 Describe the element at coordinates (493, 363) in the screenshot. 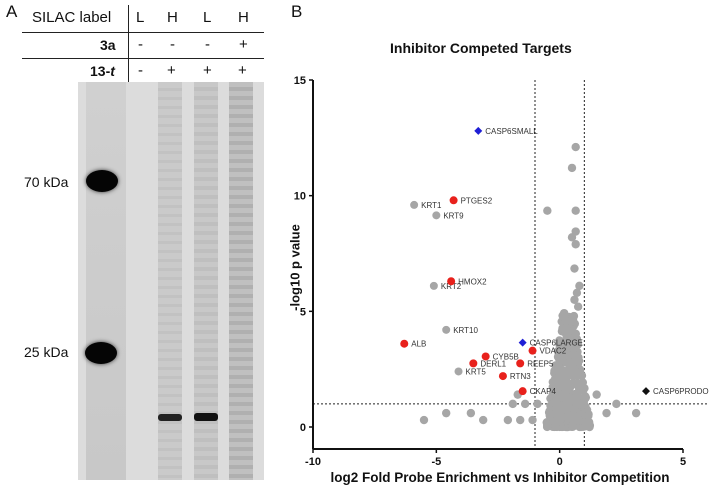

I see `point-label: DERL1` at that location.